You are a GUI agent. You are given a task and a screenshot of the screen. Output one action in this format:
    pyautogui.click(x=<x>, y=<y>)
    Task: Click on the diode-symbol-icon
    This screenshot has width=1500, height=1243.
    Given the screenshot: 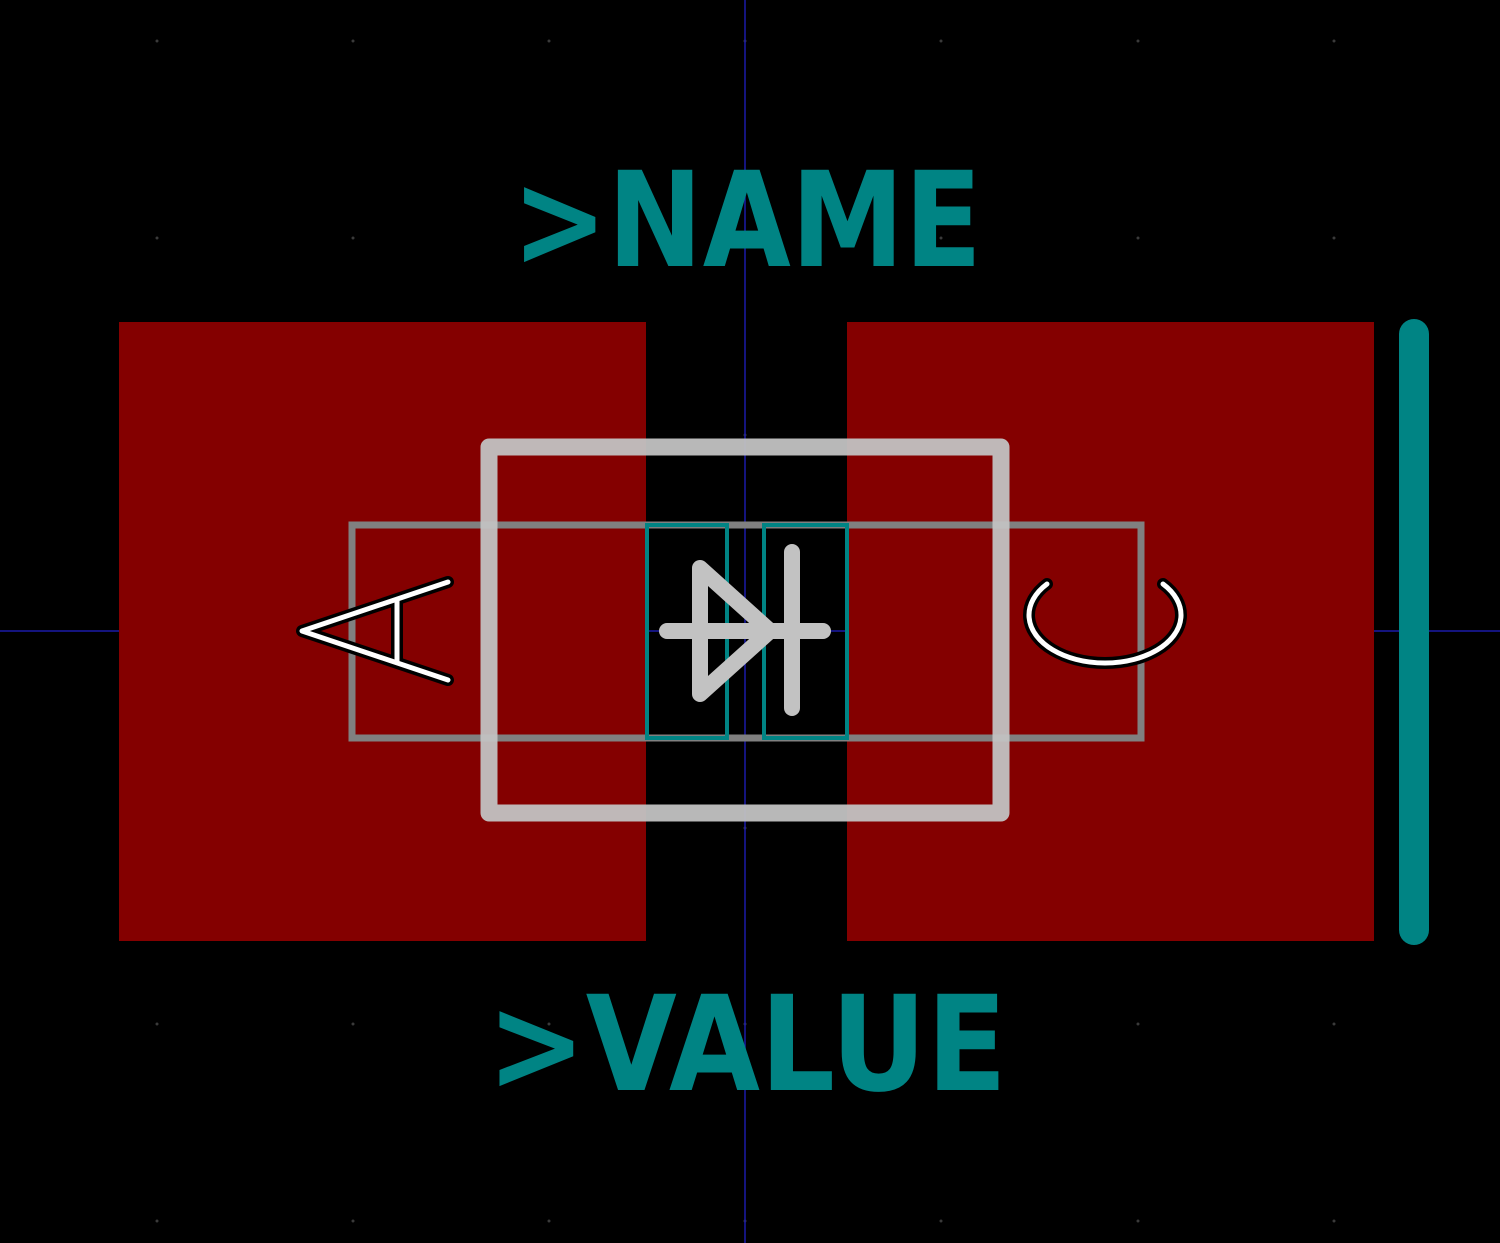 What is the action you would take?
    pyautogui.click(x=745, y=630)
    